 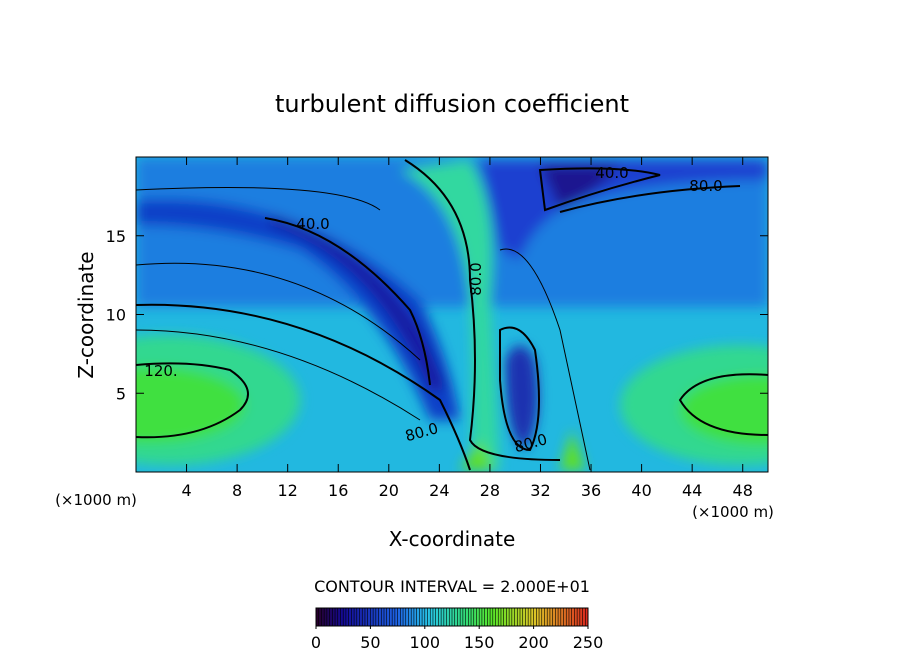 What do you see at coordinates (316, 642) in the screenshot?
I see `colorbar-tick-label: 0` at bounding box center [316, 642].